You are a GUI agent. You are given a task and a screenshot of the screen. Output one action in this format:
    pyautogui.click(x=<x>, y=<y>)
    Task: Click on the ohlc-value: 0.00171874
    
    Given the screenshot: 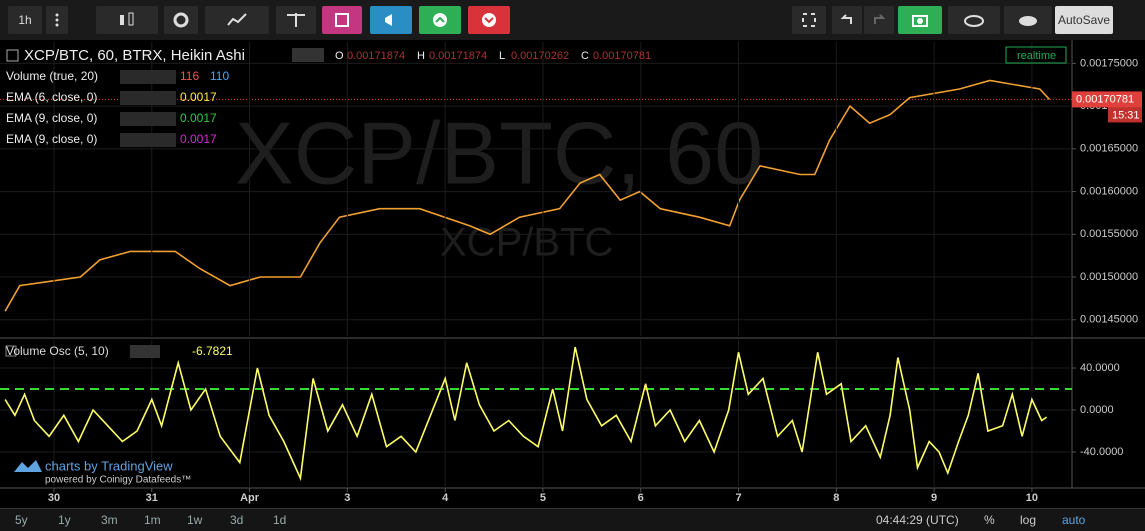 What is the action you would take?
    pyautogui.click(x=376, y=56)
    